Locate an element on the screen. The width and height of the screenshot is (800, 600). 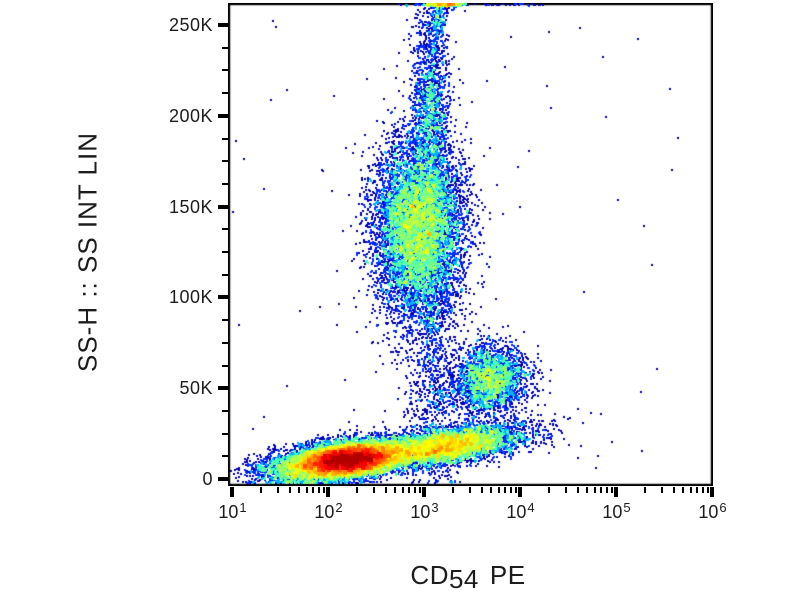
x-tick-label: 10⁵ is located at coordinates (616, 511).